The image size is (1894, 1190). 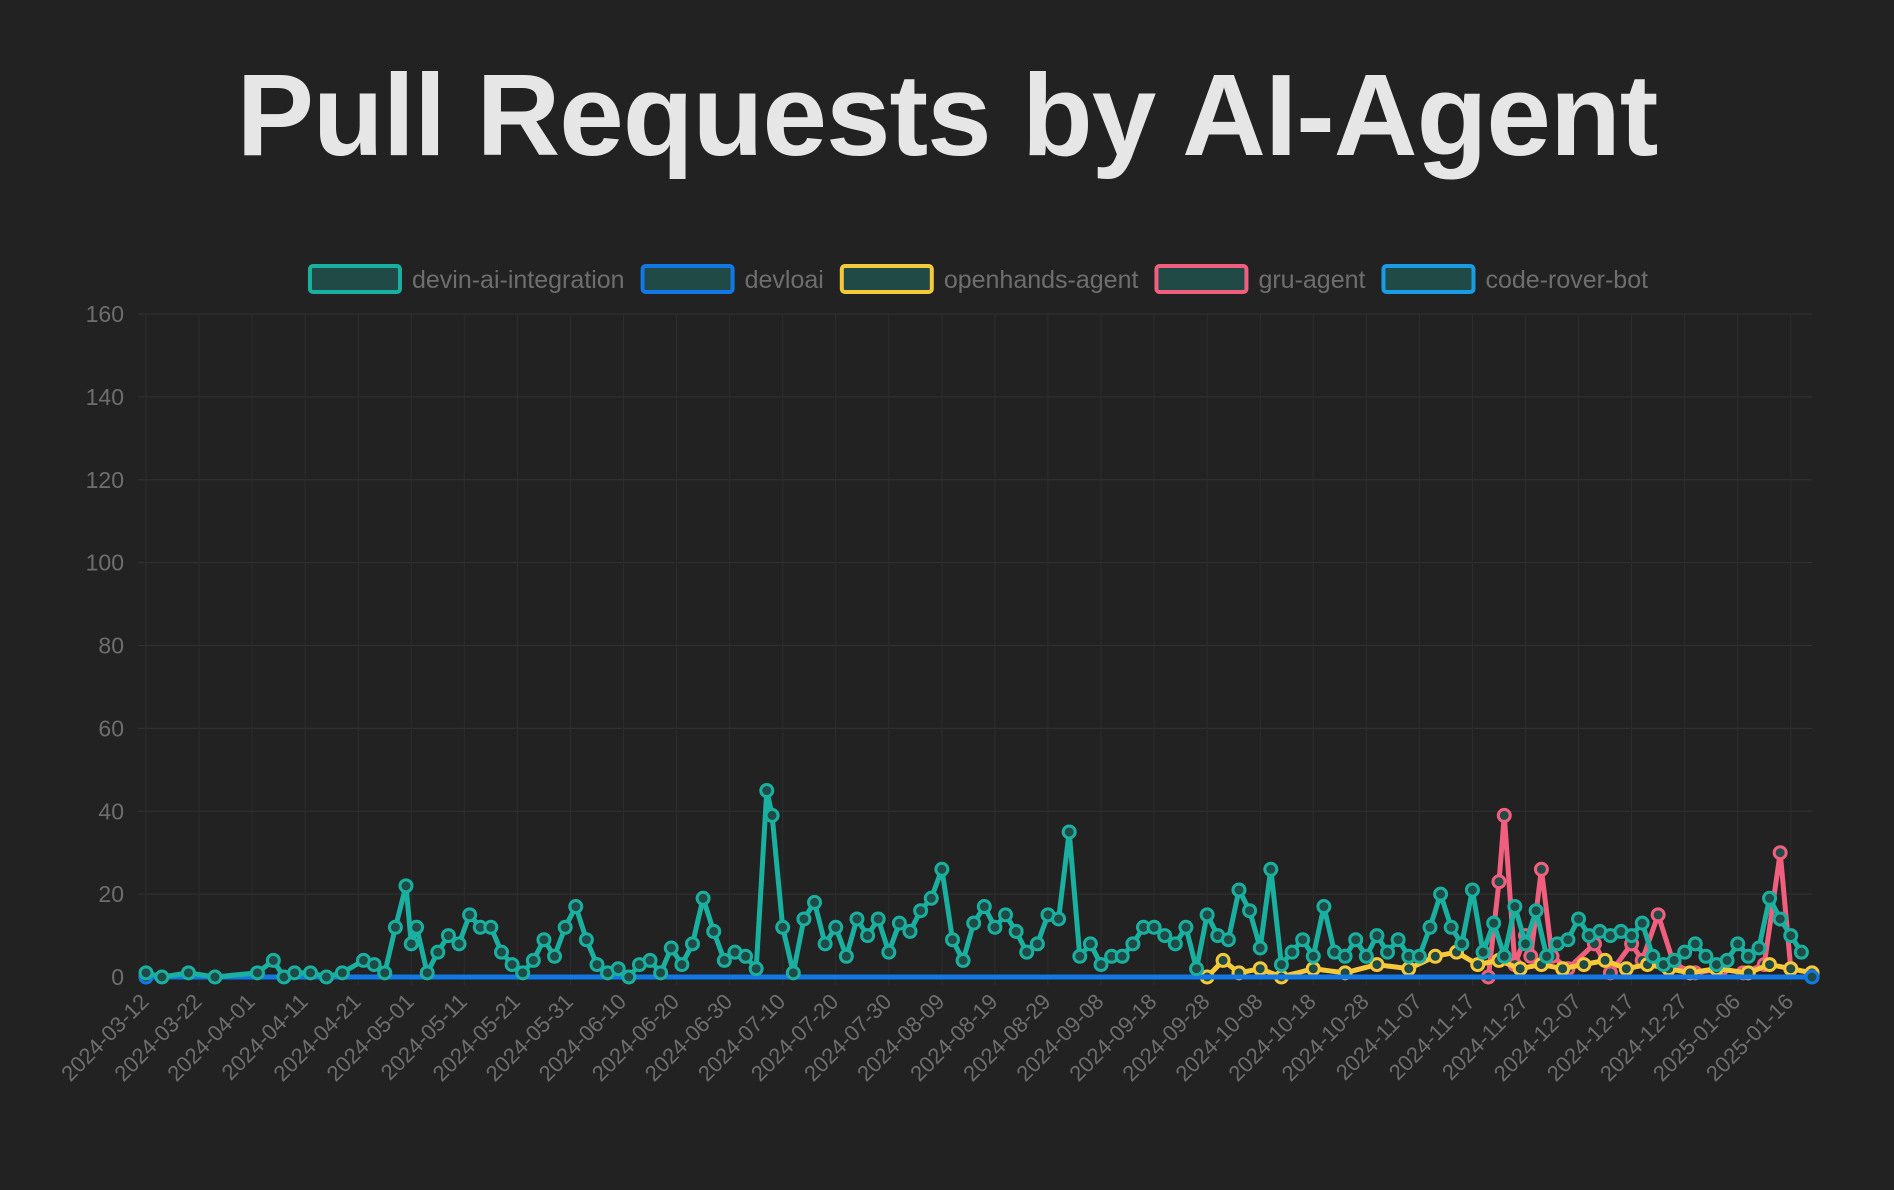 I want to click on legend-label: code-rover-bot, so click(x=1566, y=280).